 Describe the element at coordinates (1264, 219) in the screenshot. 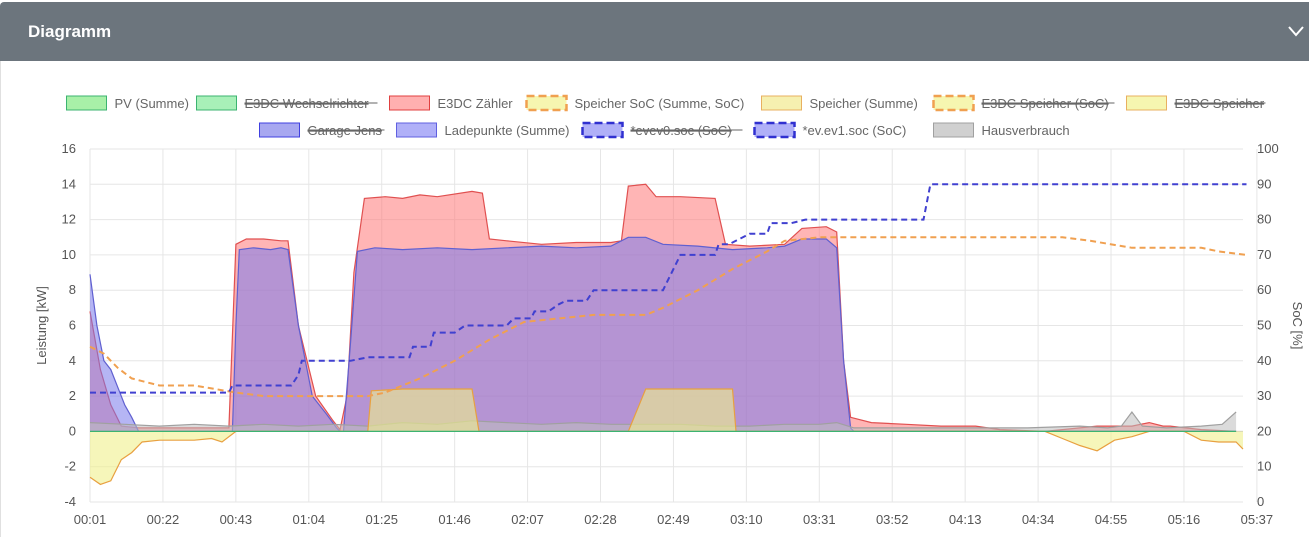

I see `y-right-tick-label: 80` at that location.